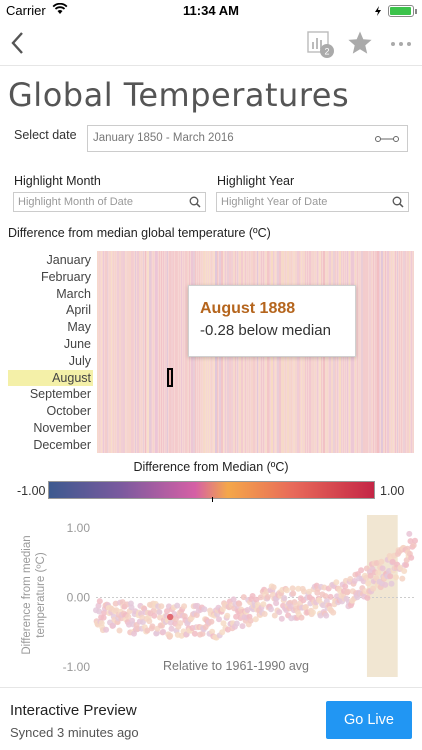  Describe the element at coordinates (392, 491) in the screenshot. I see `legend-max-label: 1.00` at that location.